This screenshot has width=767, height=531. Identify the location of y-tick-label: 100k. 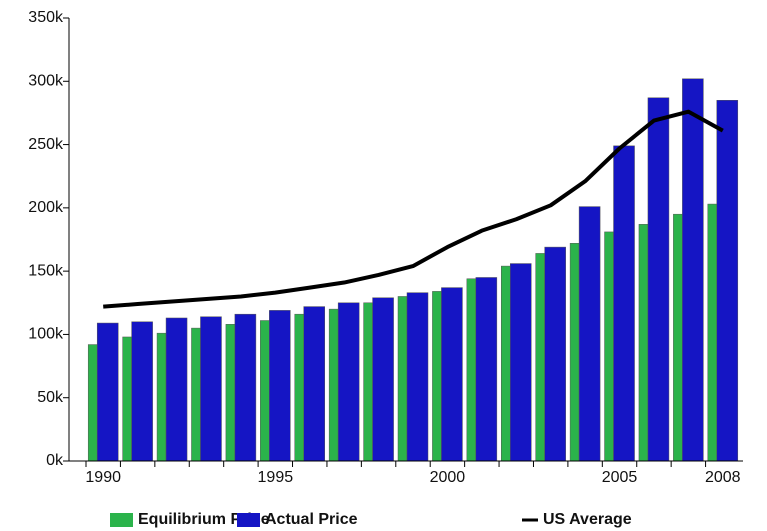
(46, 334).